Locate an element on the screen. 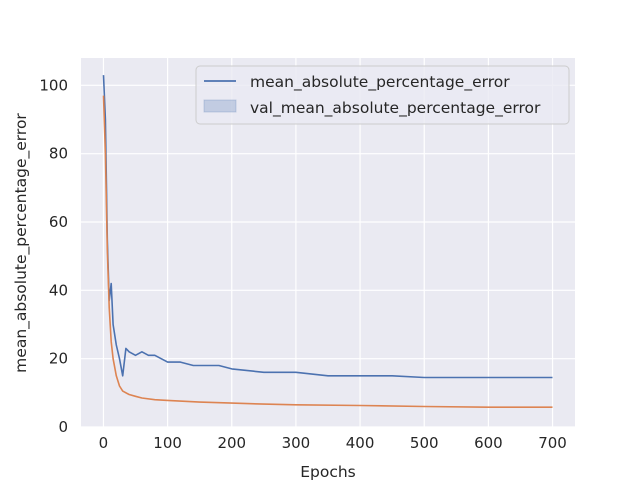  y-tick-label: 20 is located at coordinates (58, 359).